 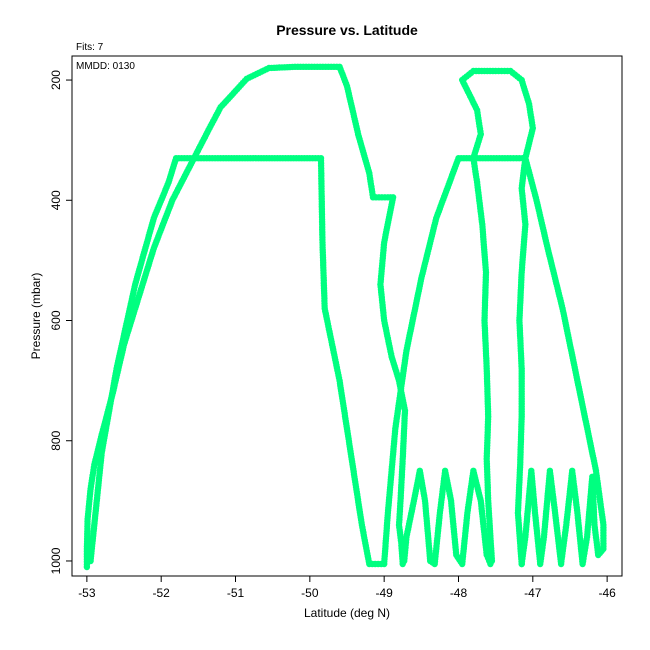 I want to click on x-tick-label: -49, so click(x=384, y=593).